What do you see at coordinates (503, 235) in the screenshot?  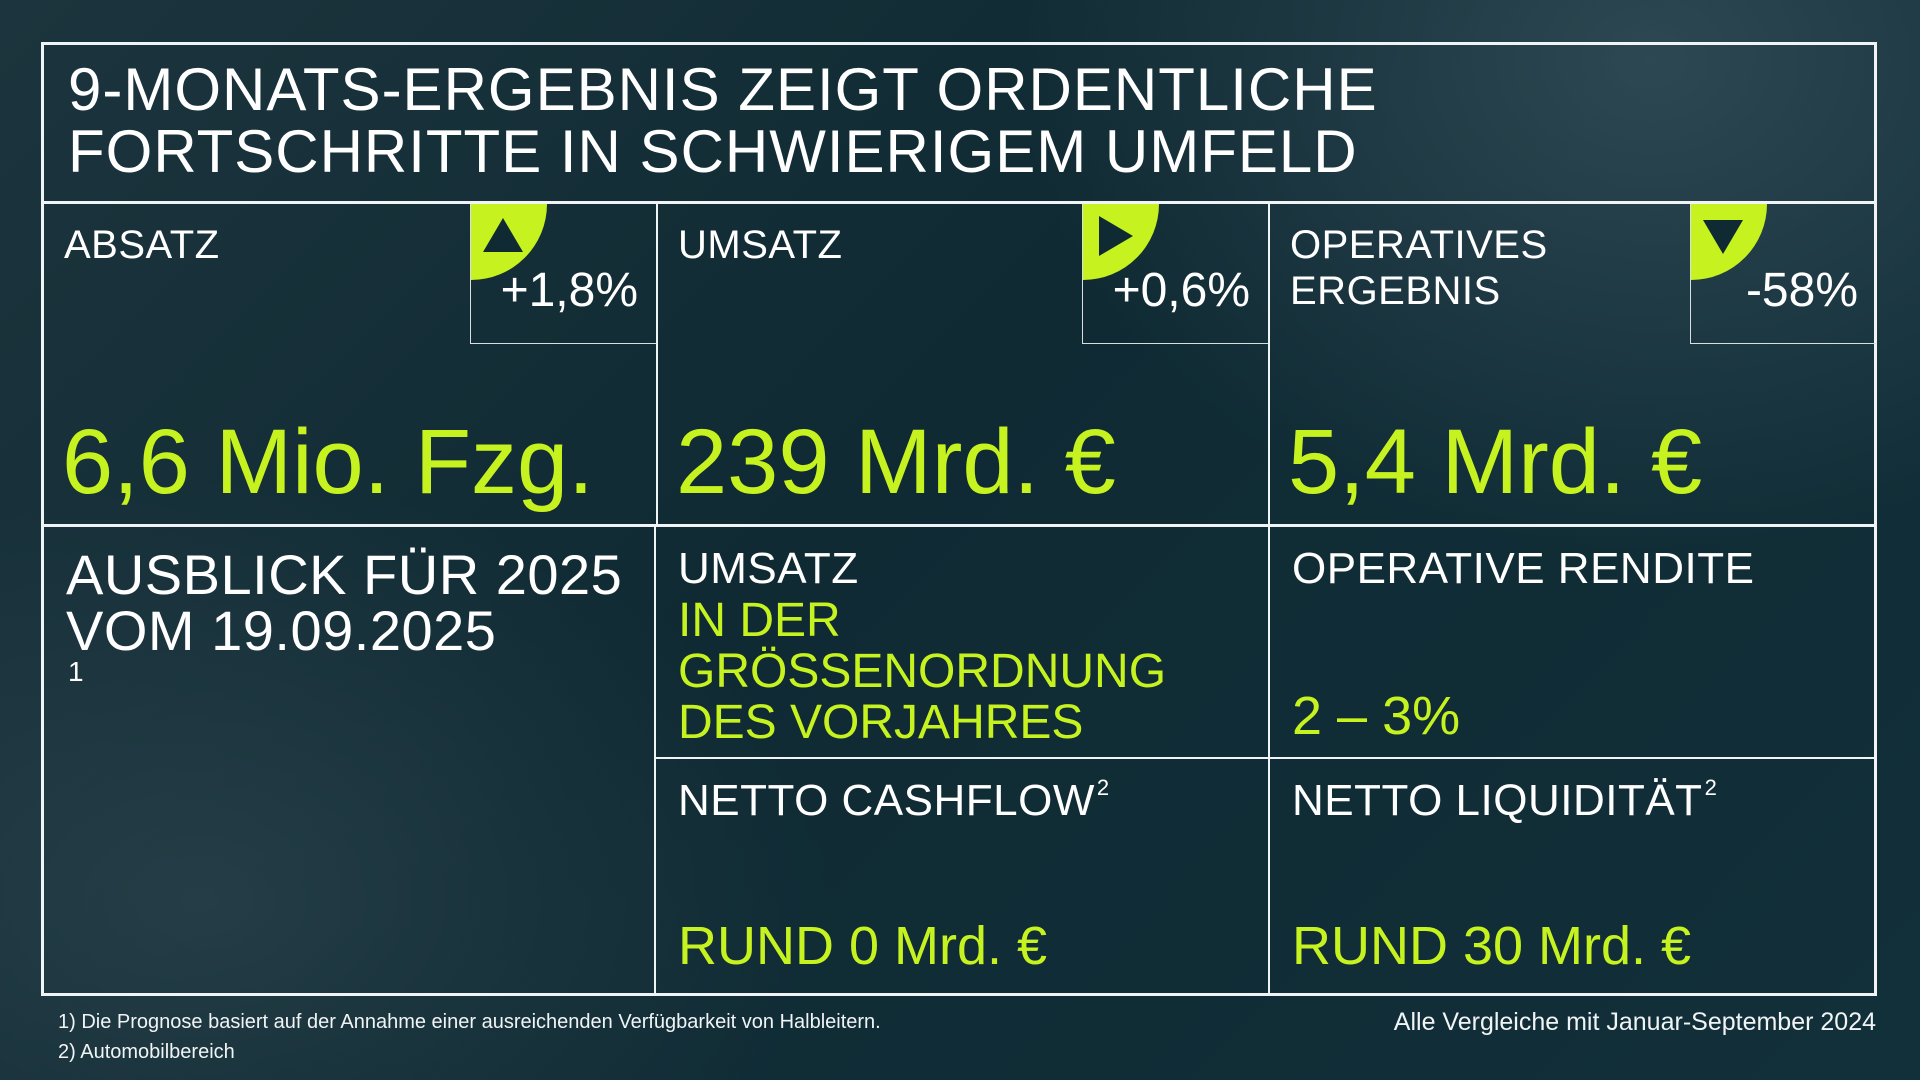 I see `triangle-up-icon` at bounding box center [503, 235].